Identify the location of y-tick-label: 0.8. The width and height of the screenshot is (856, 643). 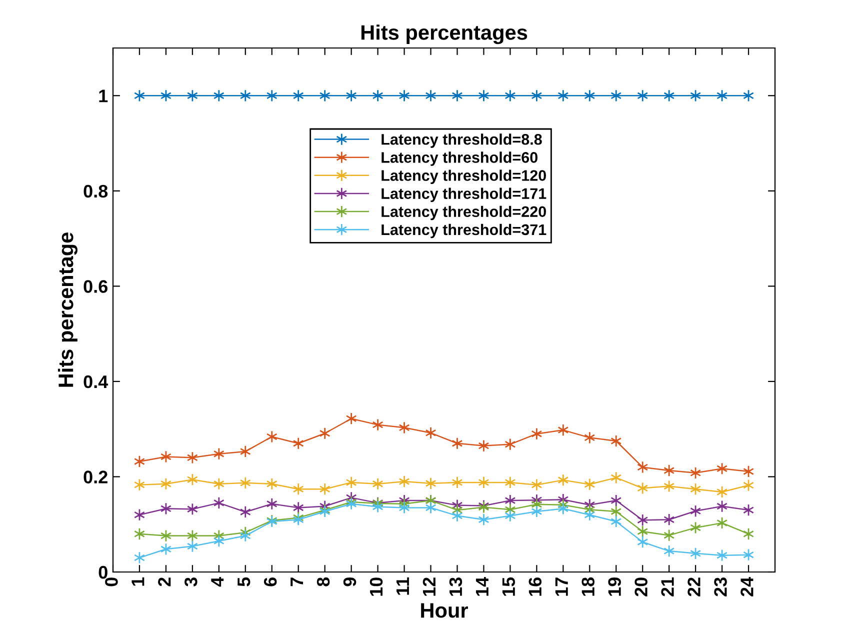
(96, 191).